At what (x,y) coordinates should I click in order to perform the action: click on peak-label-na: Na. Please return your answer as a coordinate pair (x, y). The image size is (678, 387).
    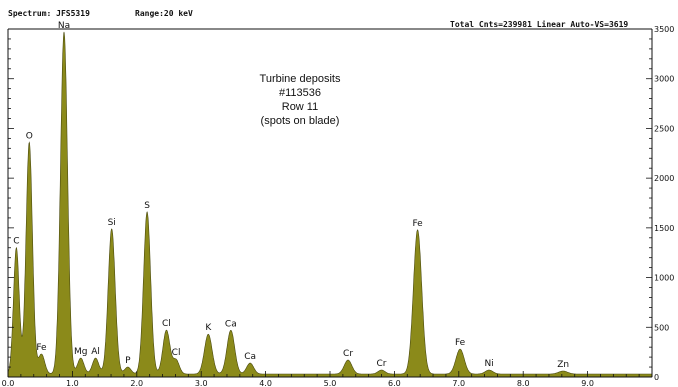
    Looking at the image, I should click on (64, 26).